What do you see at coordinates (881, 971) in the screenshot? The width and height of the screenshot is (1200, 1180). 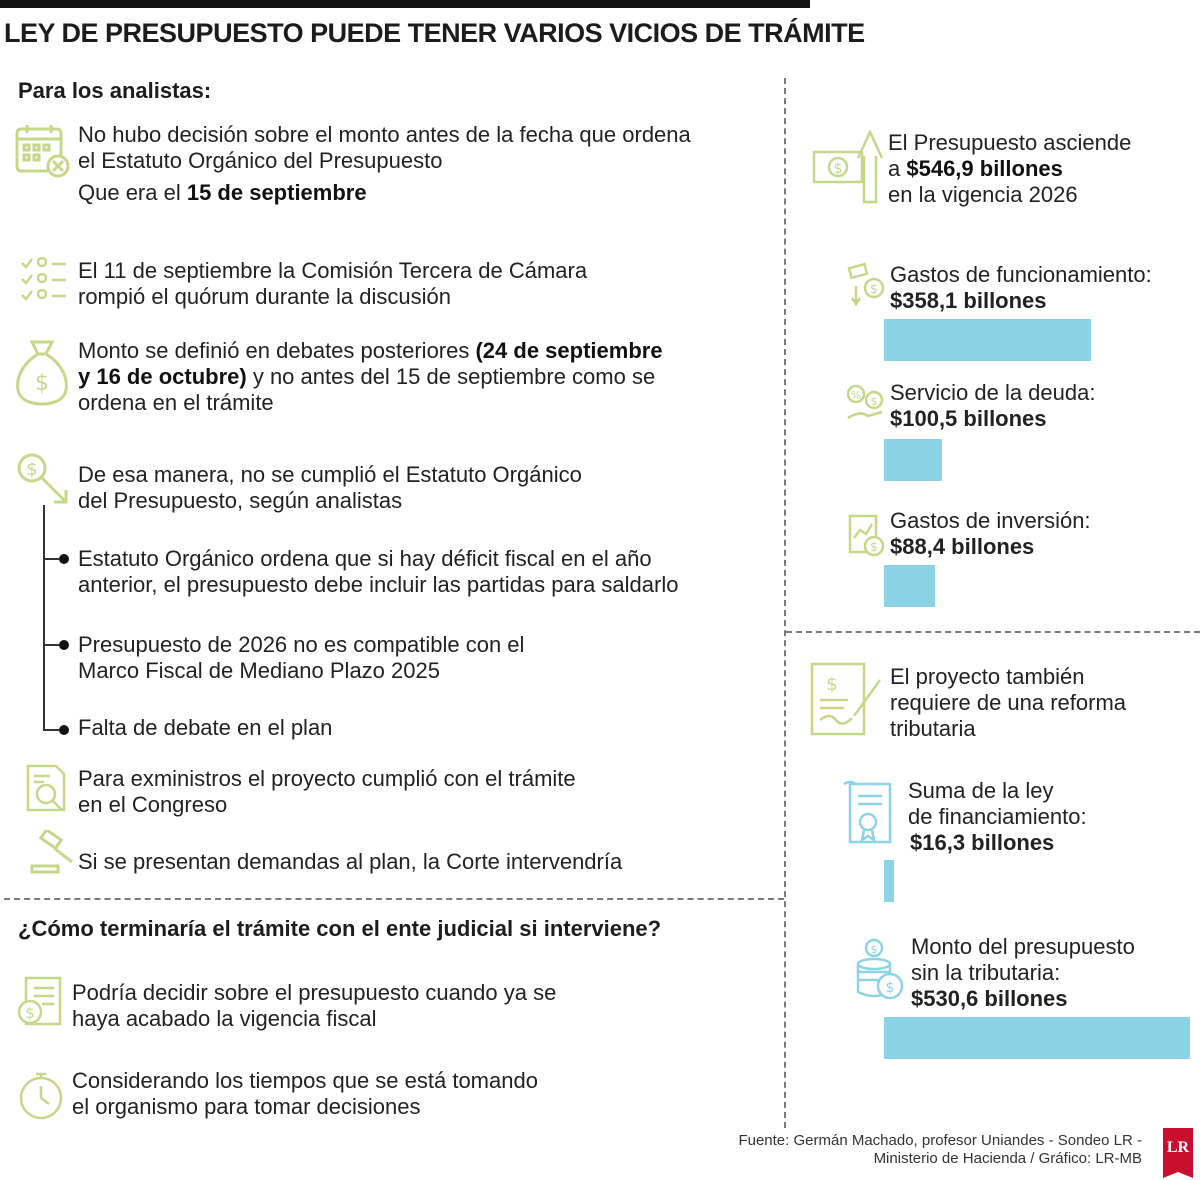 I see `coin-stack-icon: $ $` at bounding box center [881, 971].